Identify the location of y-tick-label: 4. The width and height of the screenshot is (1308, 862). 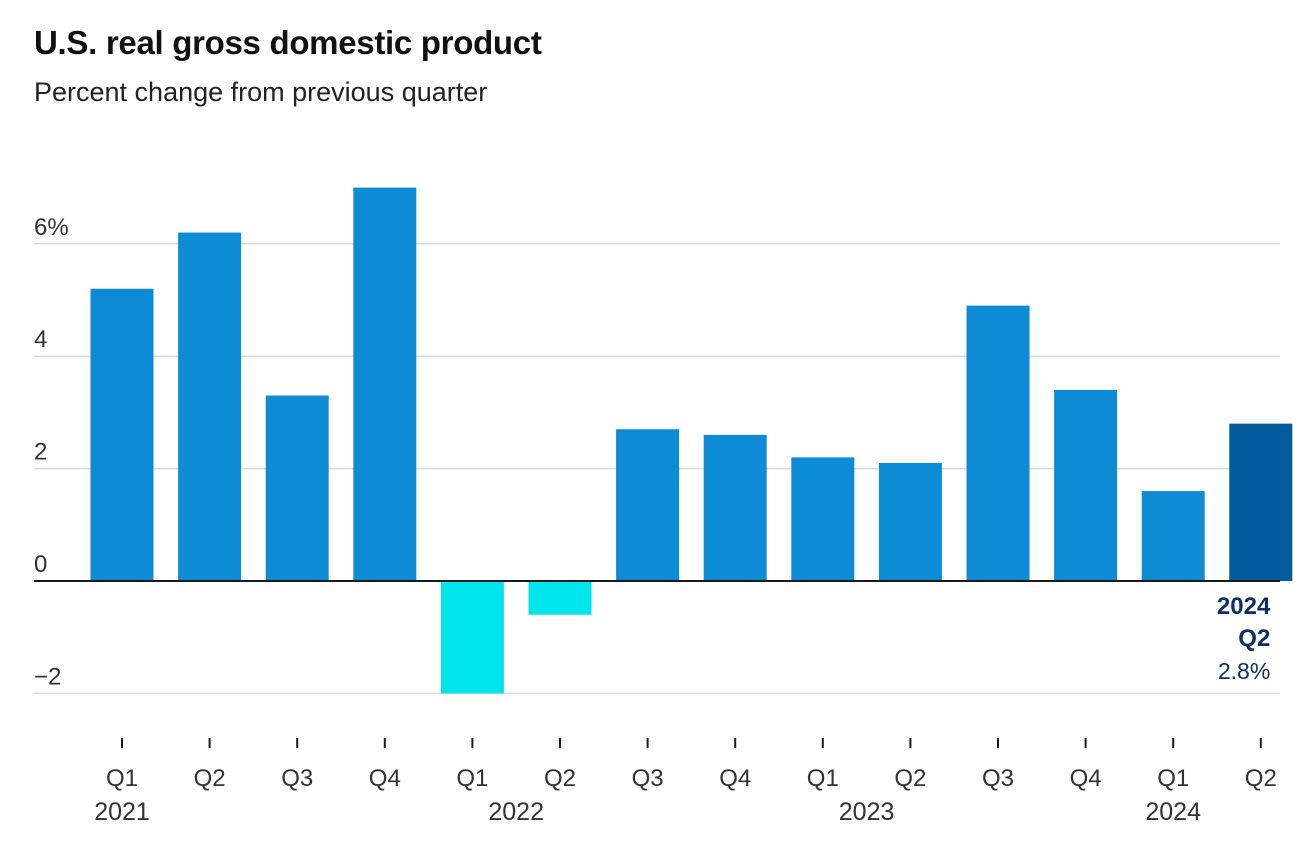
(40, 339).